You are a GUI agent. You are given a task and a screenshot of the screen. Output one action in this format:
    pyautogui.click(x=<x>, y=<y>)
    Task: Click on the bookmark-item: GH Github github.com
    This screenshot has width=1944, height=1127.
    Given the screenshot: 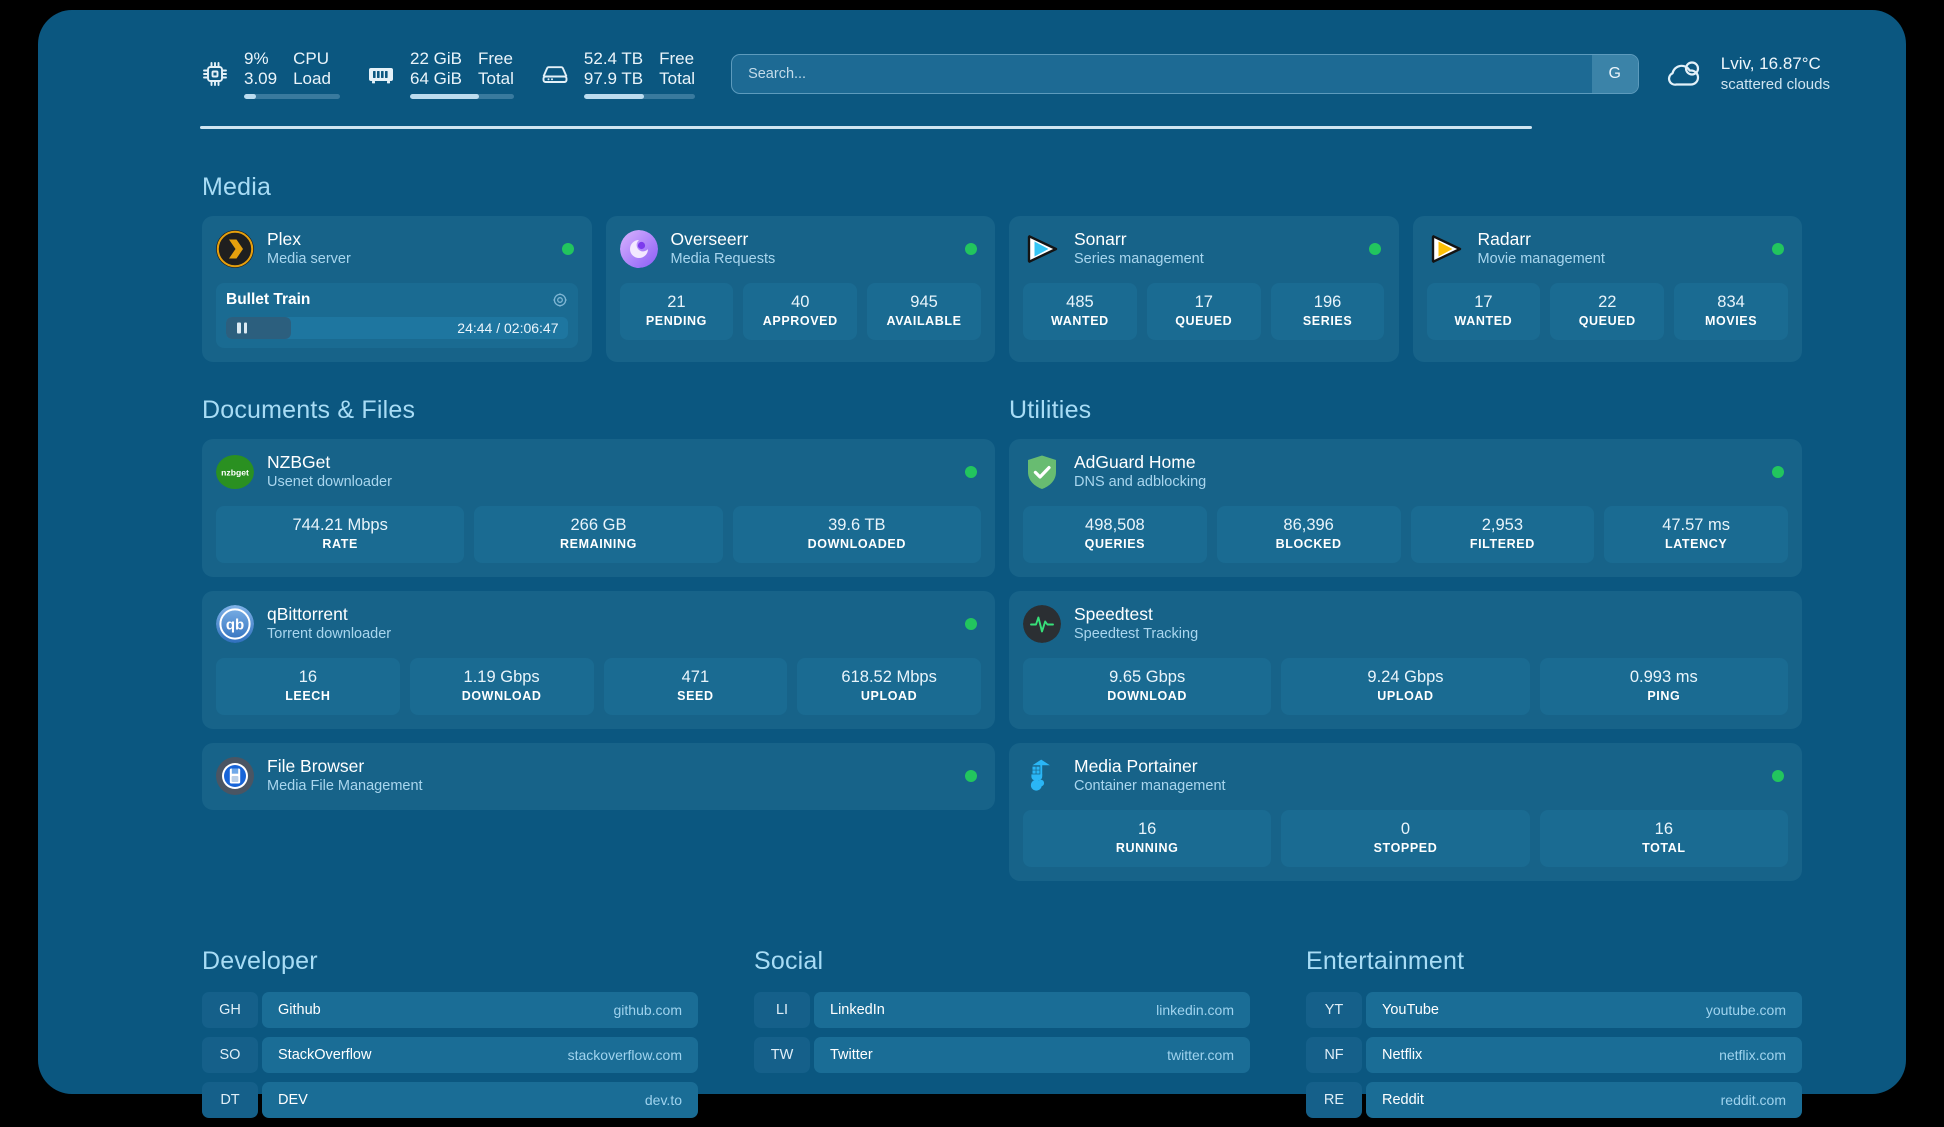 What is the action you would take?
    pyautogui.click(x=450, y=1010)
    